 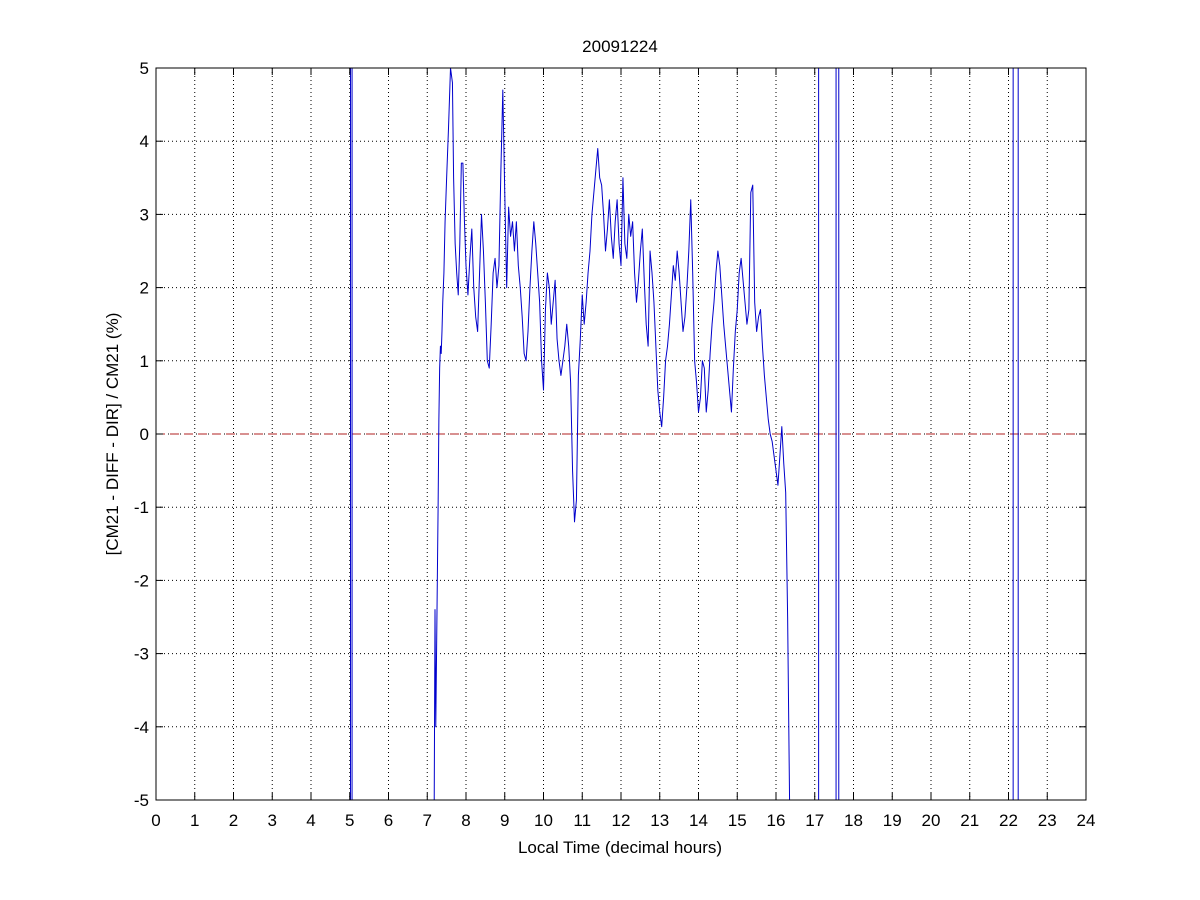 What do you see at coordinates (155, 820) in the screenshot?
I see `x-tick-label: 0` at bounding box center [155, 820].